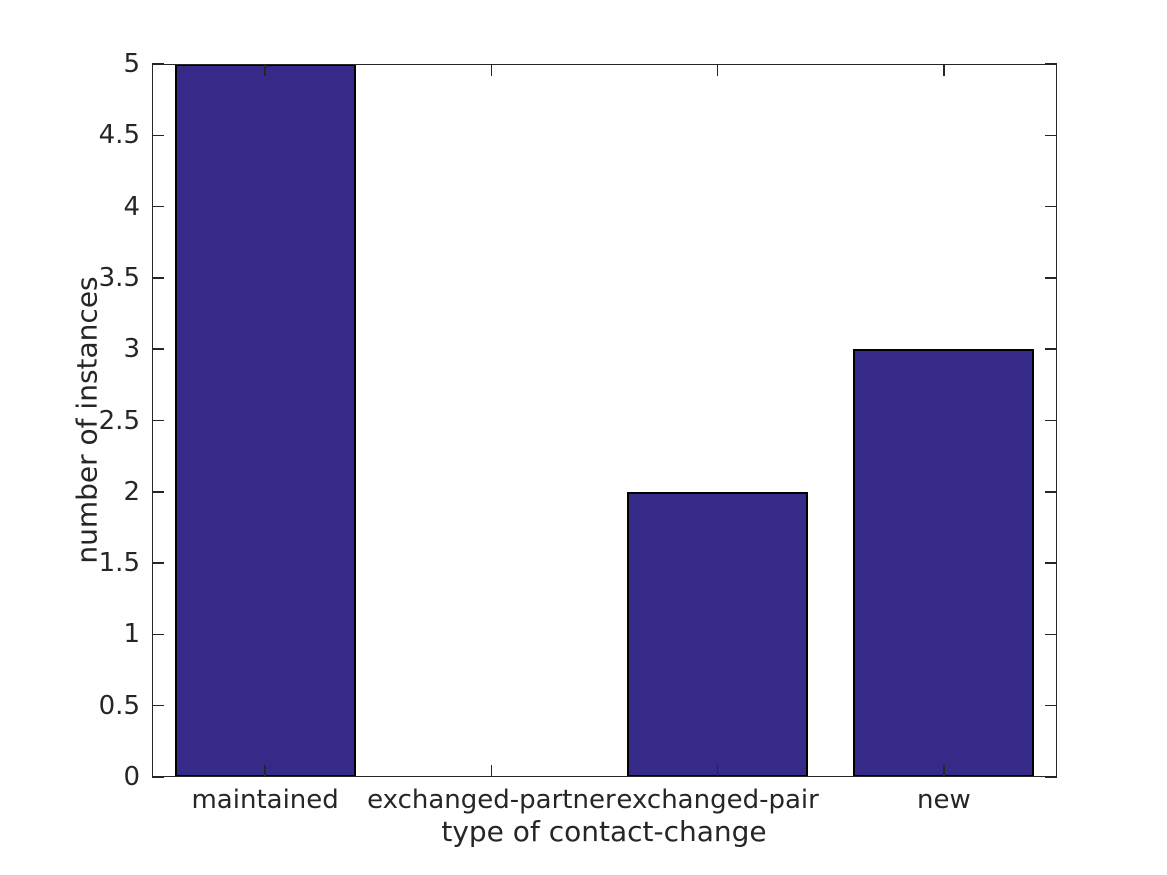 Image resolution: width=1167 pixels, height=875 pixels. I want to click on x-tick-label-exchanged-pair: exchanged-pair, so click(717, 800).